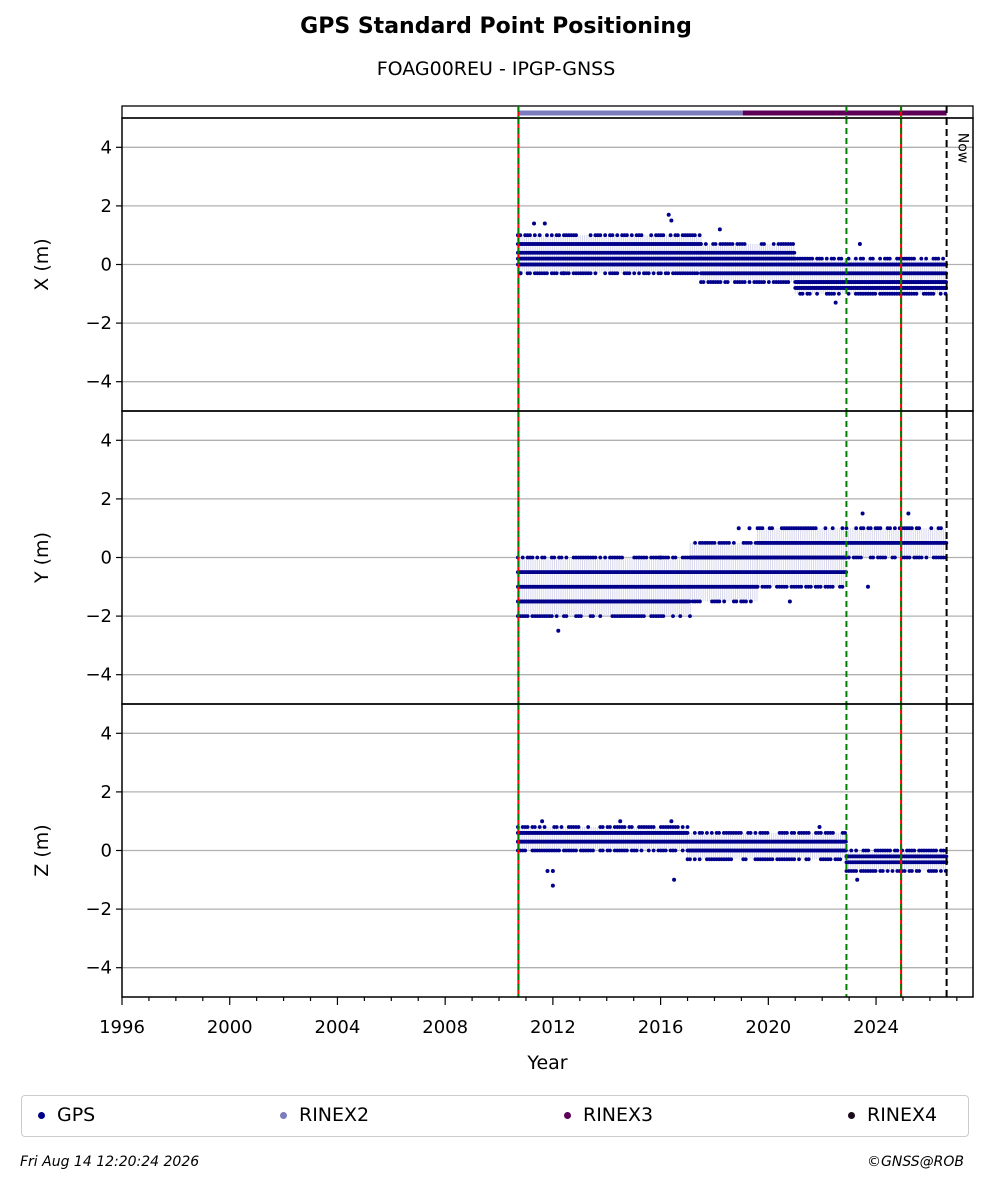  What do you see at coordinates (496, 26) in the screenshot?
I see `chart-title: GPS Standard Point Positioning` at bounding box center [496, 26].